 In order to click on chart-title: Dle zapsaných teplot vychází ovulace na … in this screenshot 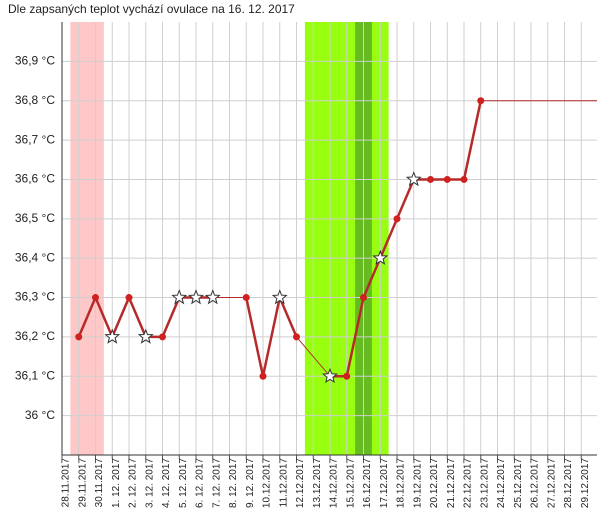, I will do `click(151, 9)`.